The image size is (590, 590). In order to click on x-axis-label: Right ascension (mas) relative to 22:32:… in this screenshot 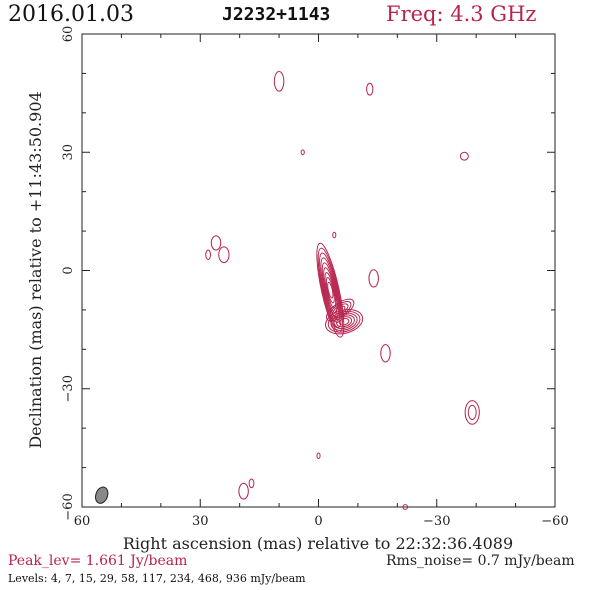, I will do `click(318, 543)`.